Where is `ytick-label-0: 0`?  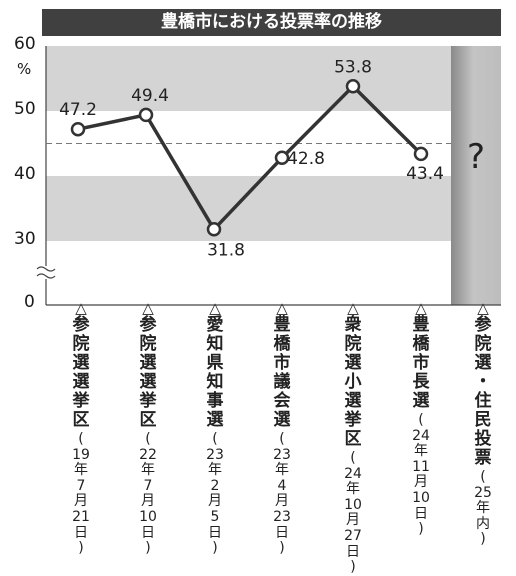
ytick-label-0: 0 is located at coordinates (29, 302).